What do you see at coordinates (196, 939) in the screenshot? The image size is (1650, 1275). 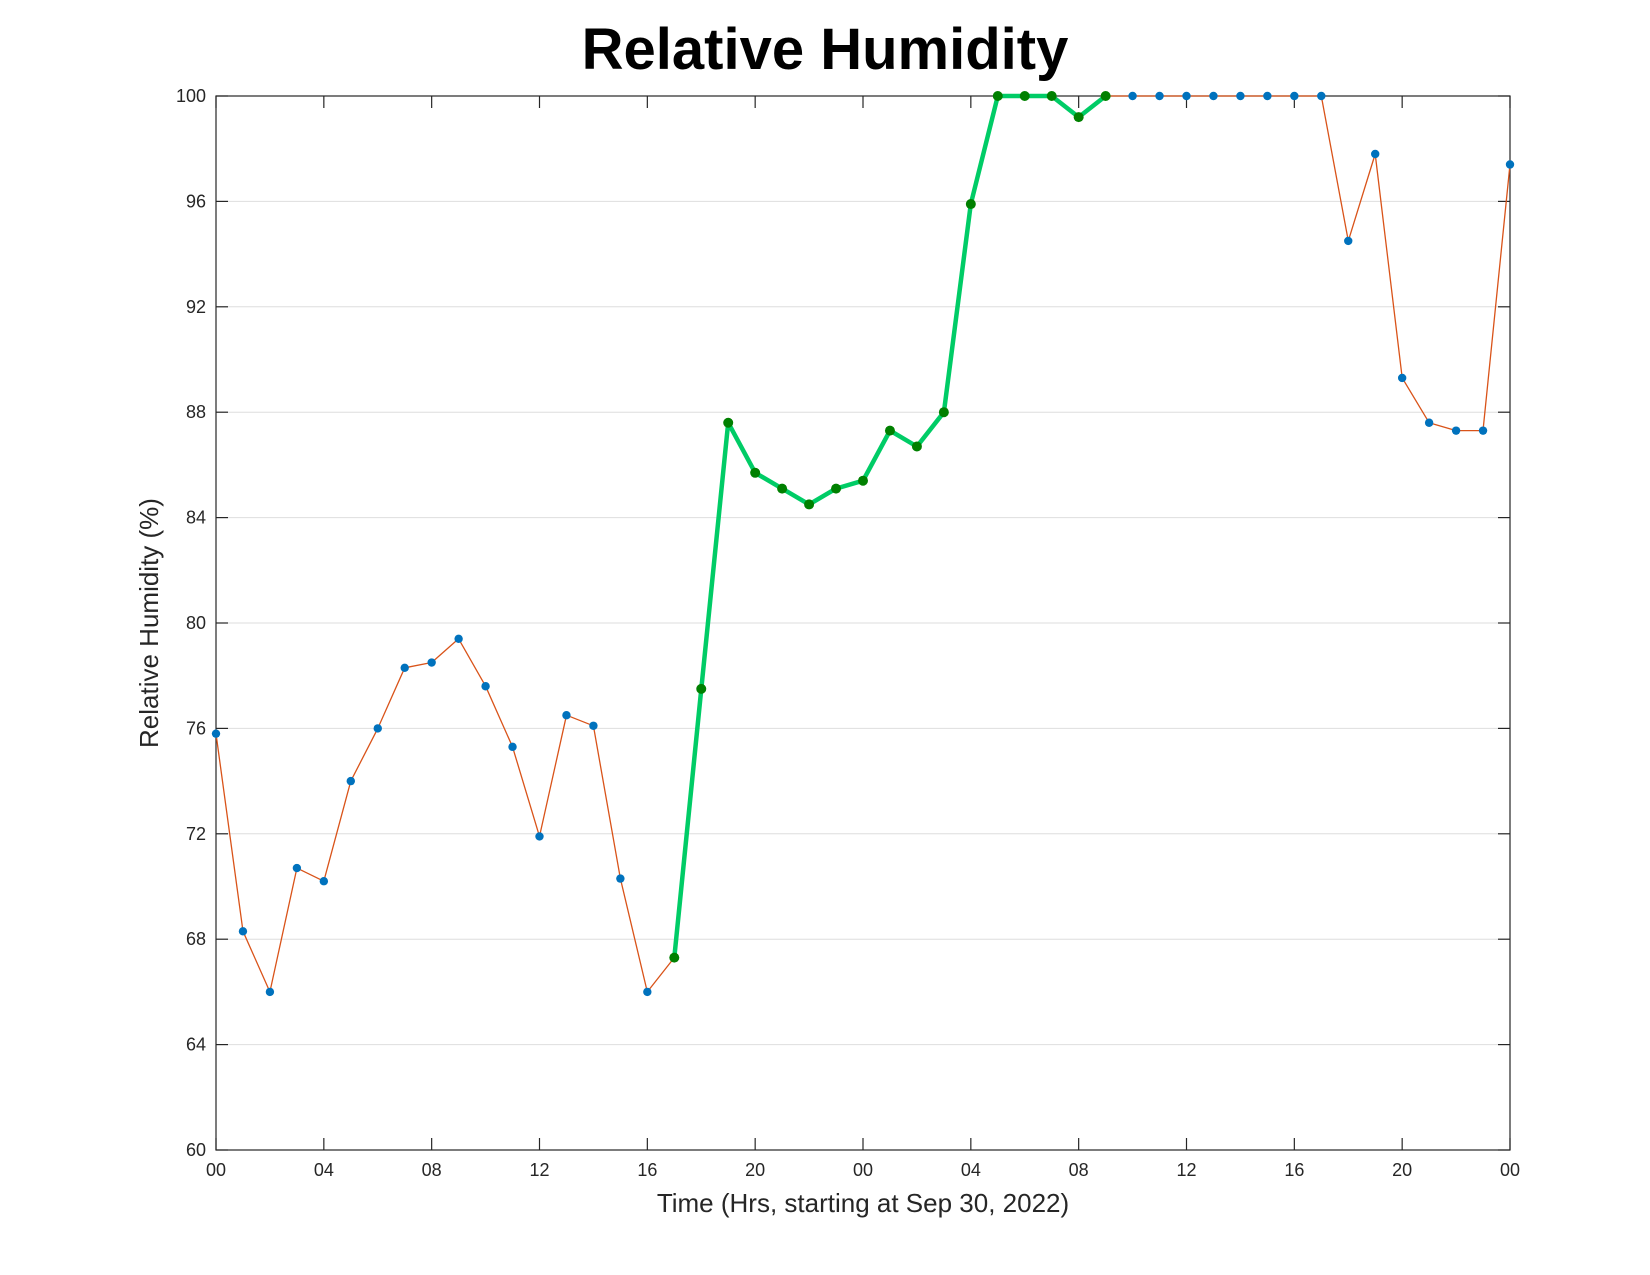 I see `y-tick-label: 68` at bounding box center [196, 939].